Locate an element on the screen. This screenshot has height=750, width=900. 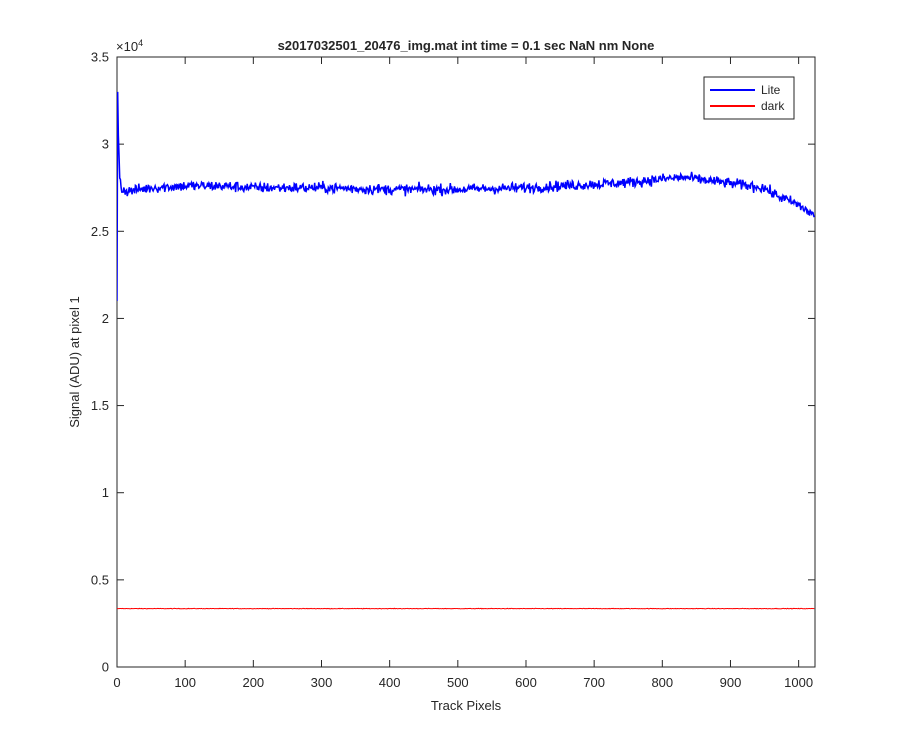
y-tick-label: 3.5 is located at coordinates (100, 57).